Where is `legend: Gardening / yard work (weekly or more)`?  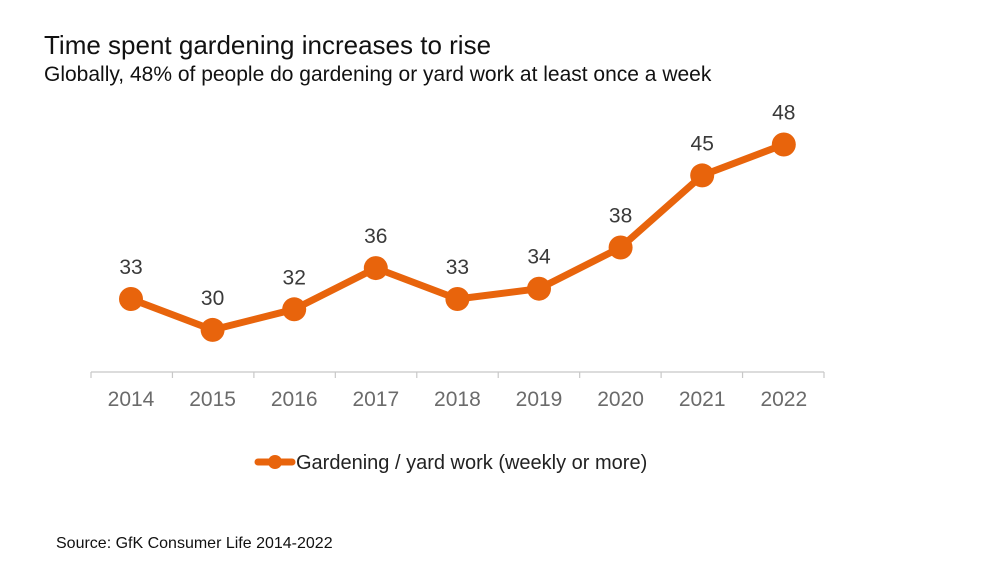 legend: Gardening / yard work (weekly or more) is located at coordinates (450, 463).